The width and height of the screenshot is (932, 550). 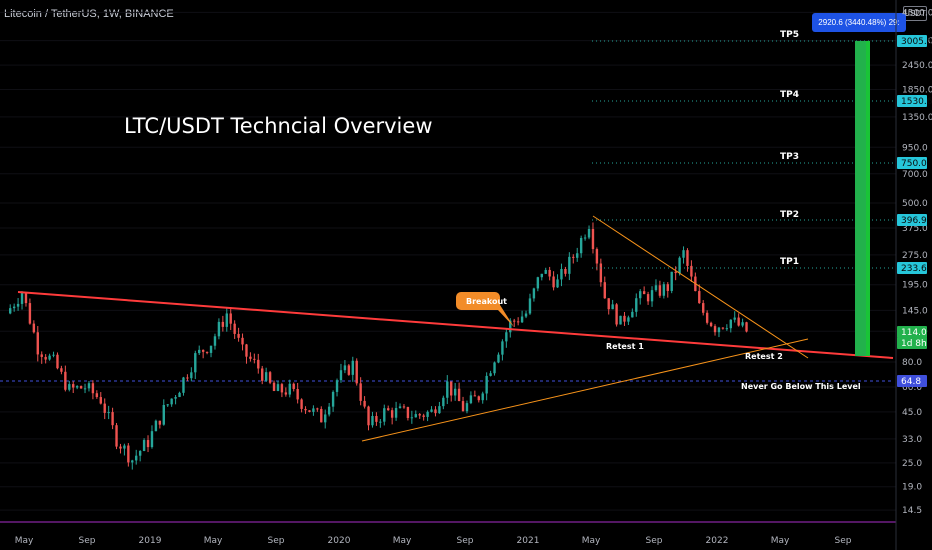 I want to click on breakout-callout: Breakout, so click(x=485, y=309).